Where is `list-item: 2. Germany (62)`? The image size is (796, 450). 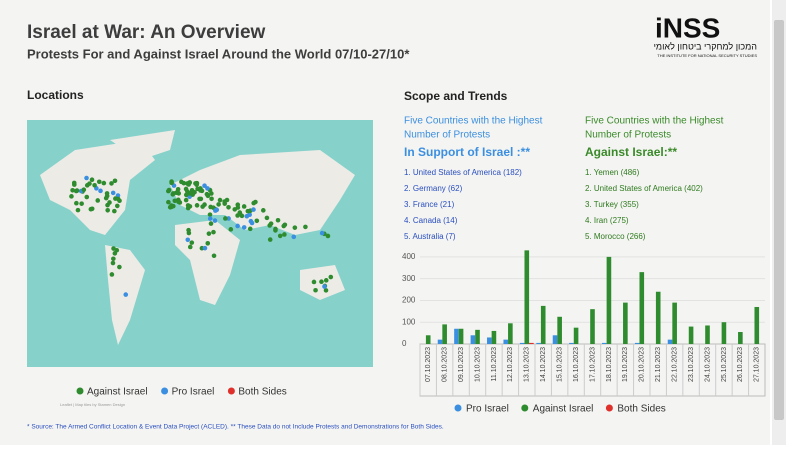
list-item: 2. Germany (62) is located at coordinates (433, 188).